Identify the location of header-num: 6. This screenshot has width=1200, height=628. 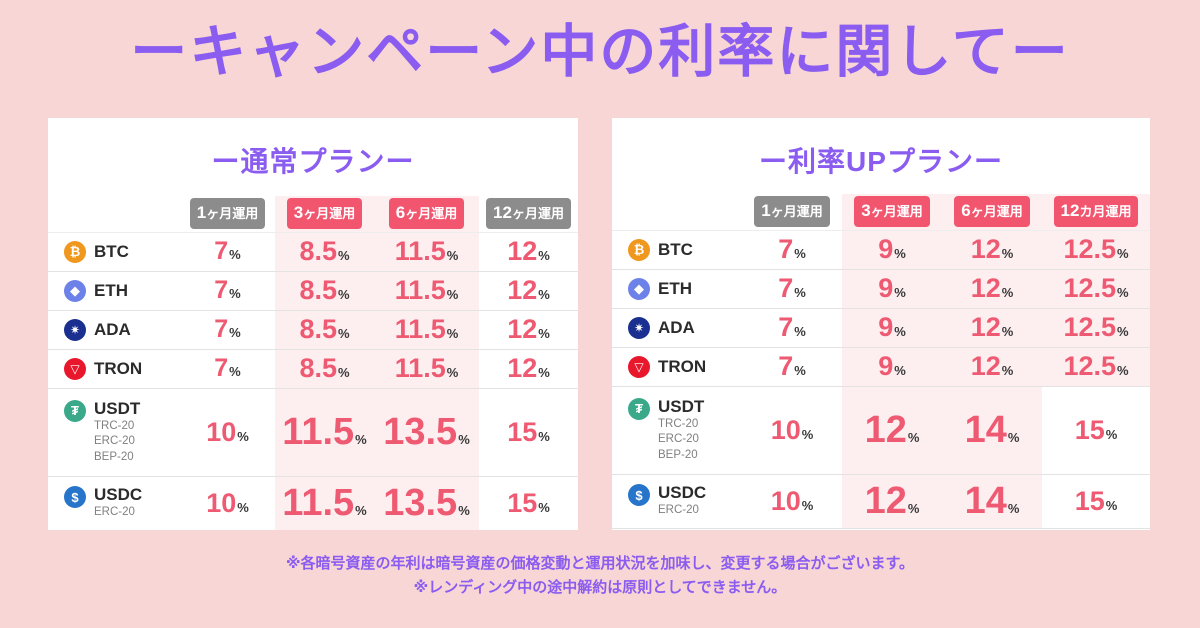
(400, 213).